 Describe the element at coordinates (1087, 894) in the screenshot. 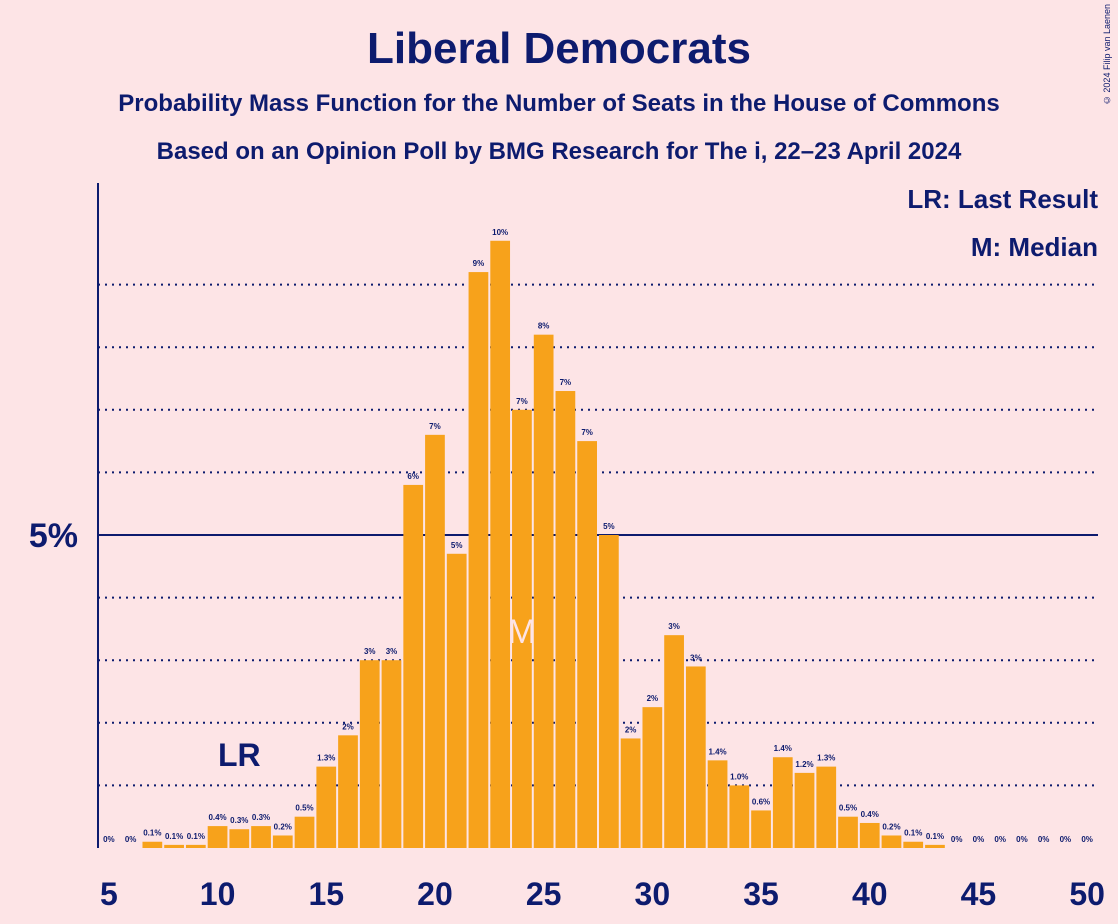

I see `x-tick-label: 50` at that location.